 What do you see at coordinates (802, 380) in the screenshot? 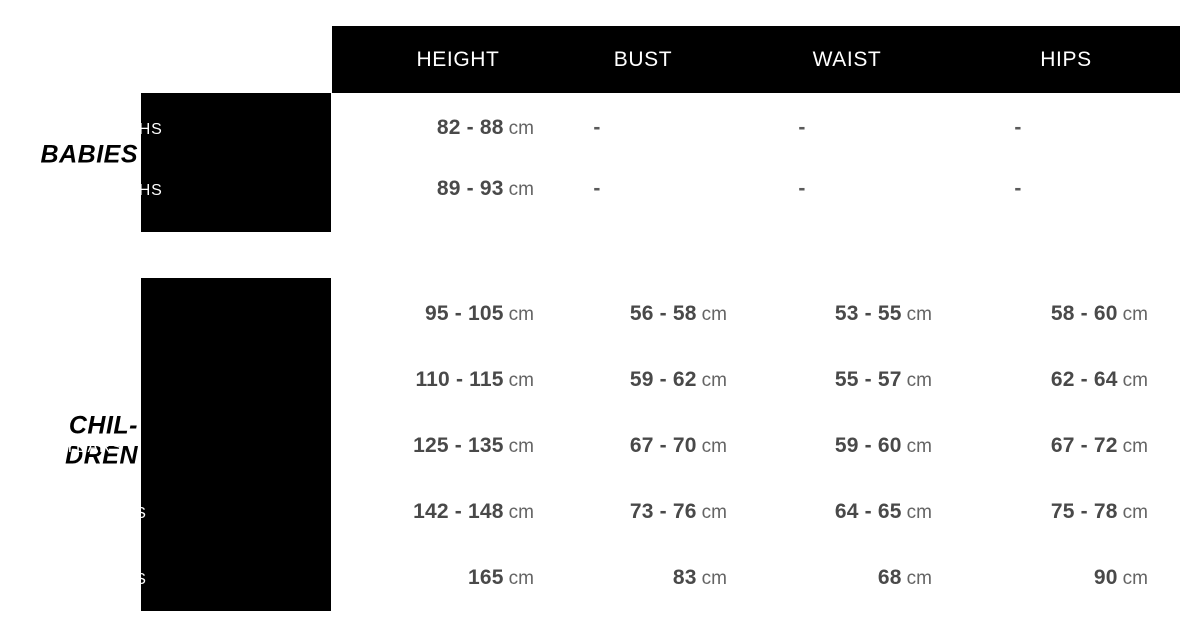
I see `measurement-cell: 55 - 57 cm` at bounding box center [802, 380].